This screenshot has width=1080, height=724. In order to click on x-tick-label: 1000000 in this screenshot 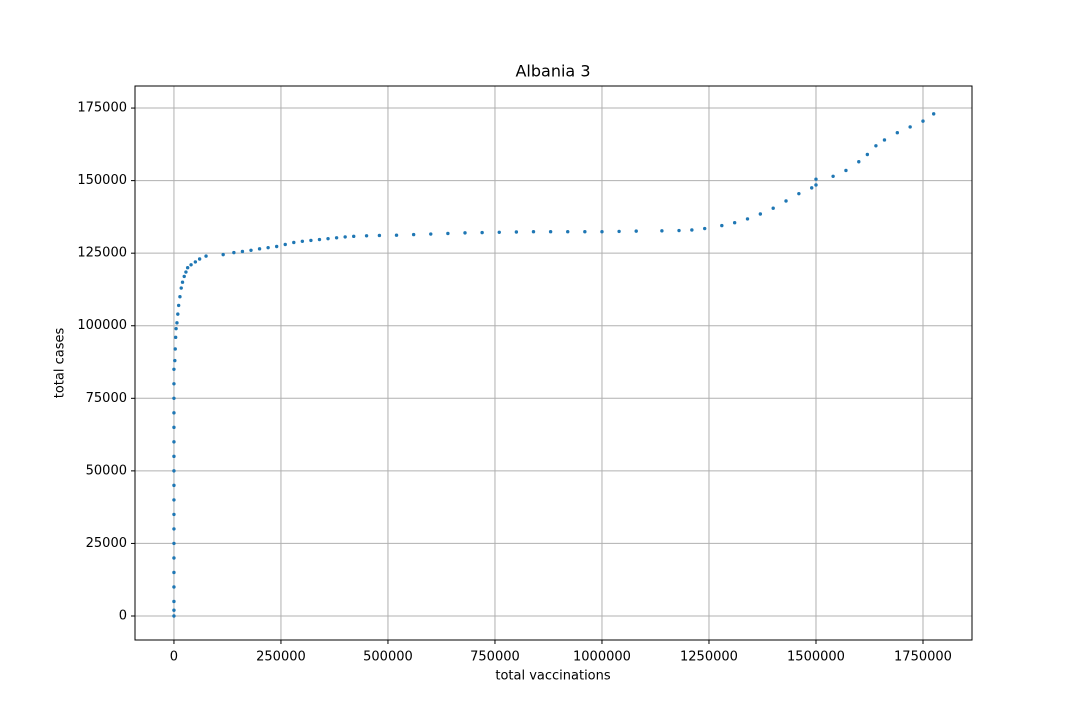, I will do `click(602, 657)`.